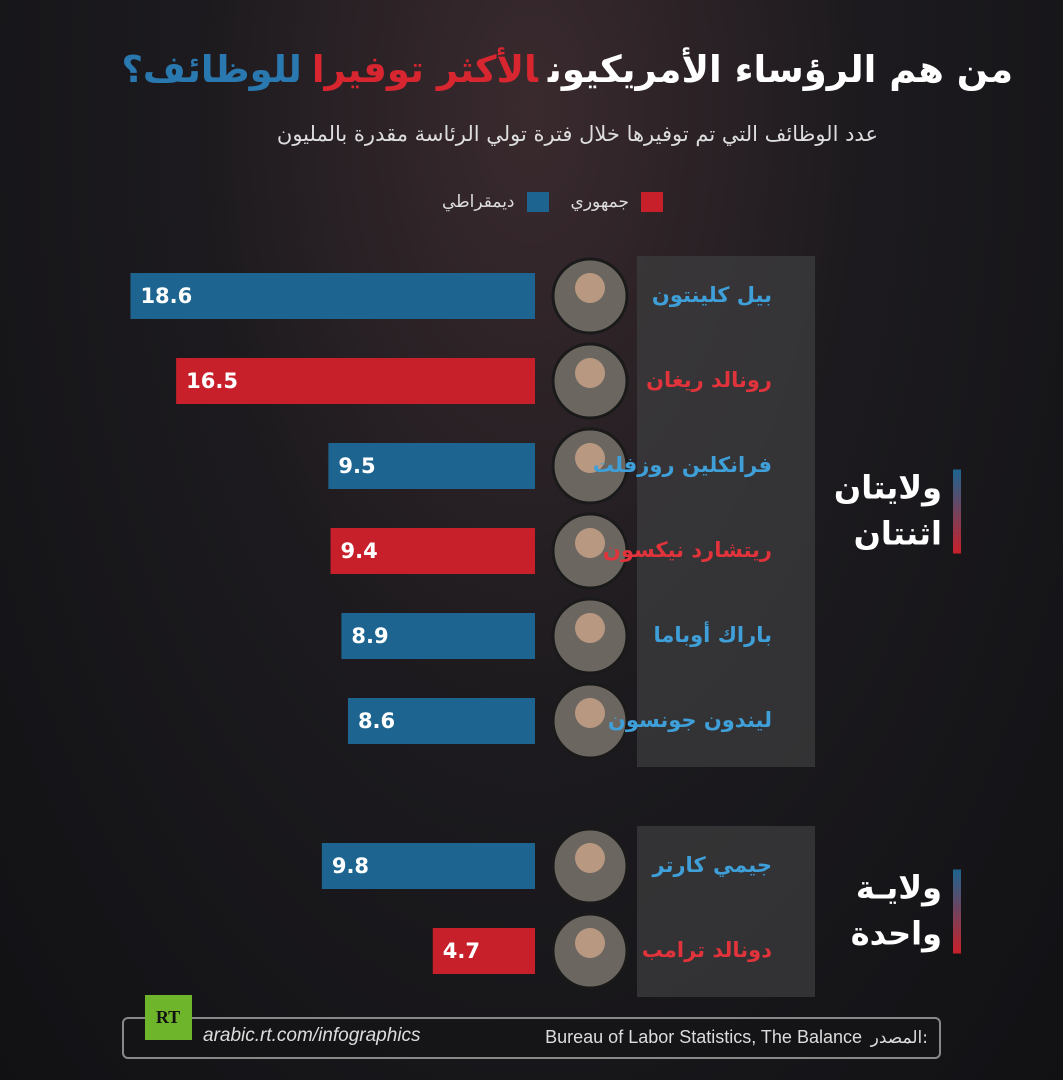 Image resolution: width=1063 pixels, height=1080 pixels. I want to click on group-label: واحدة, so click(896, 934).